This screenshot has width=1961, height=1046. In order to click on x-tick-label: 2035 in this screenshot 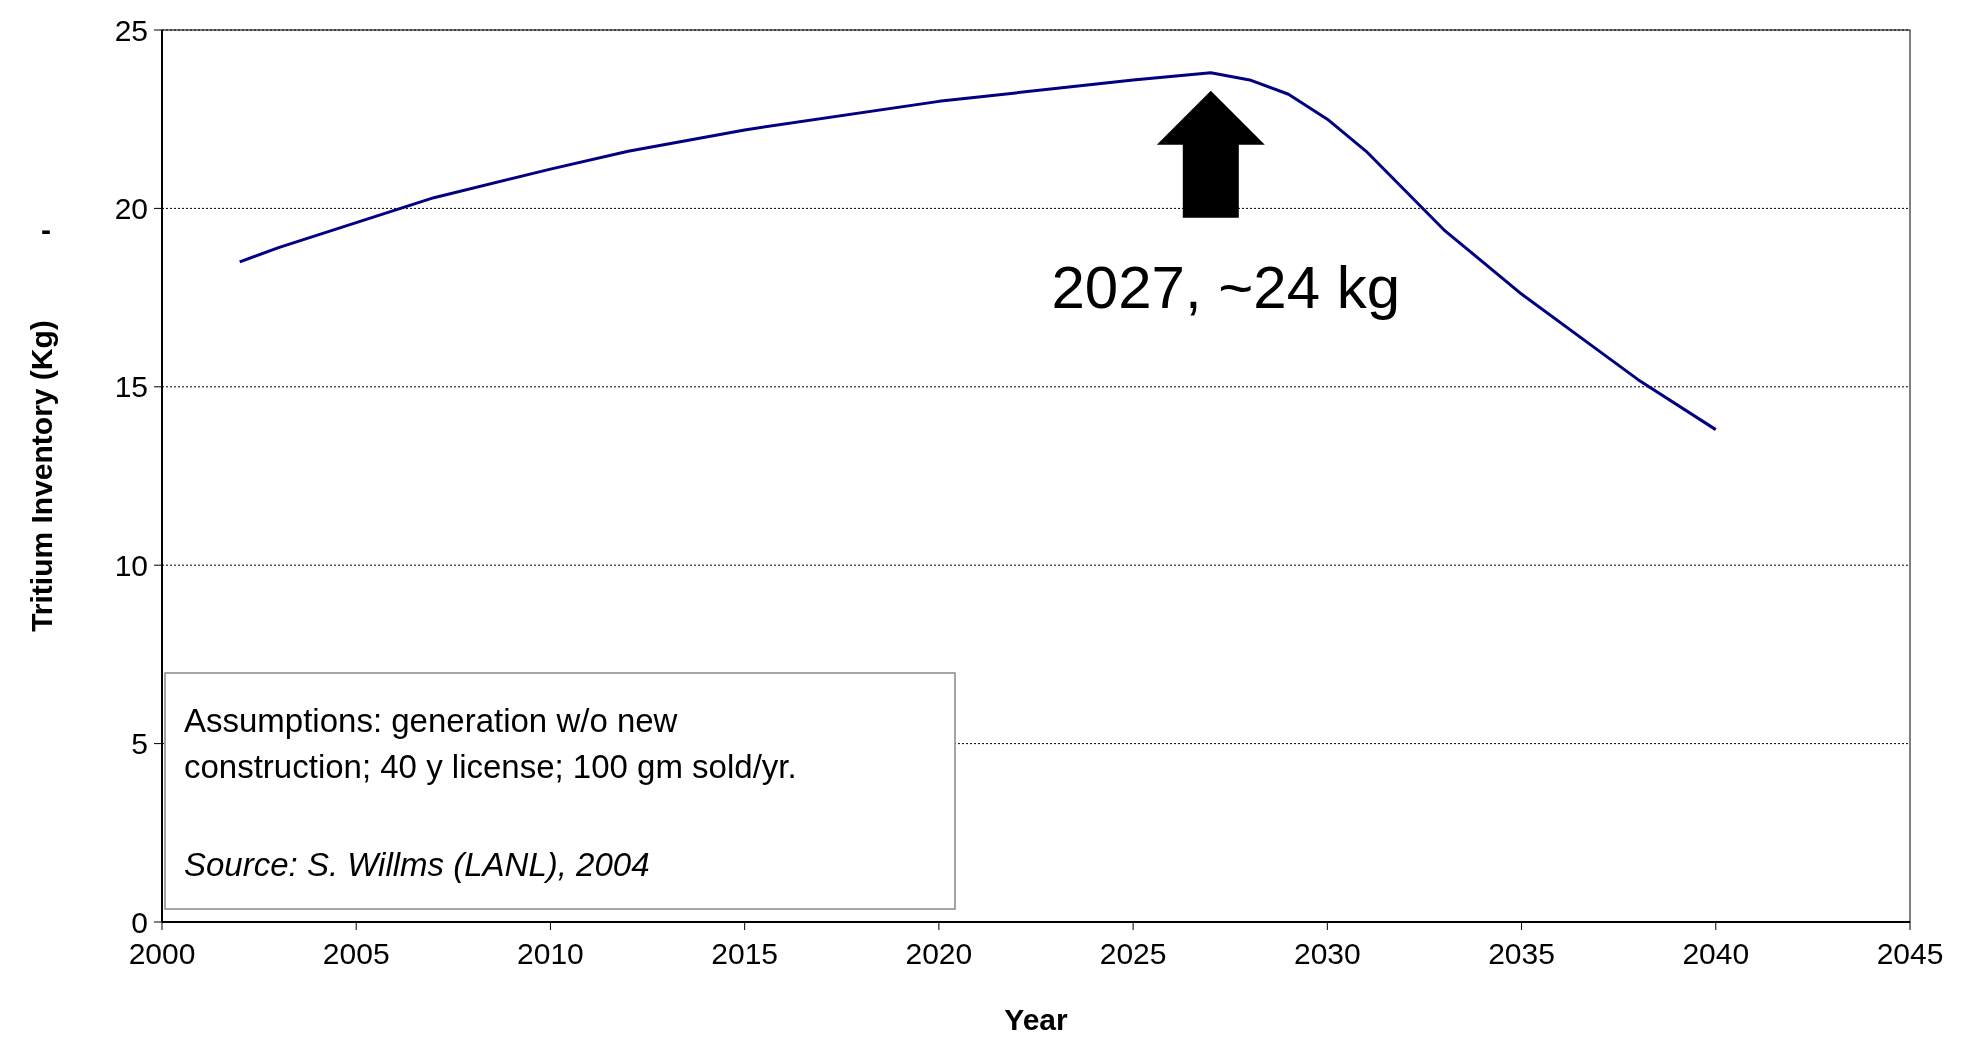, I will do `click(1521, 953)`.